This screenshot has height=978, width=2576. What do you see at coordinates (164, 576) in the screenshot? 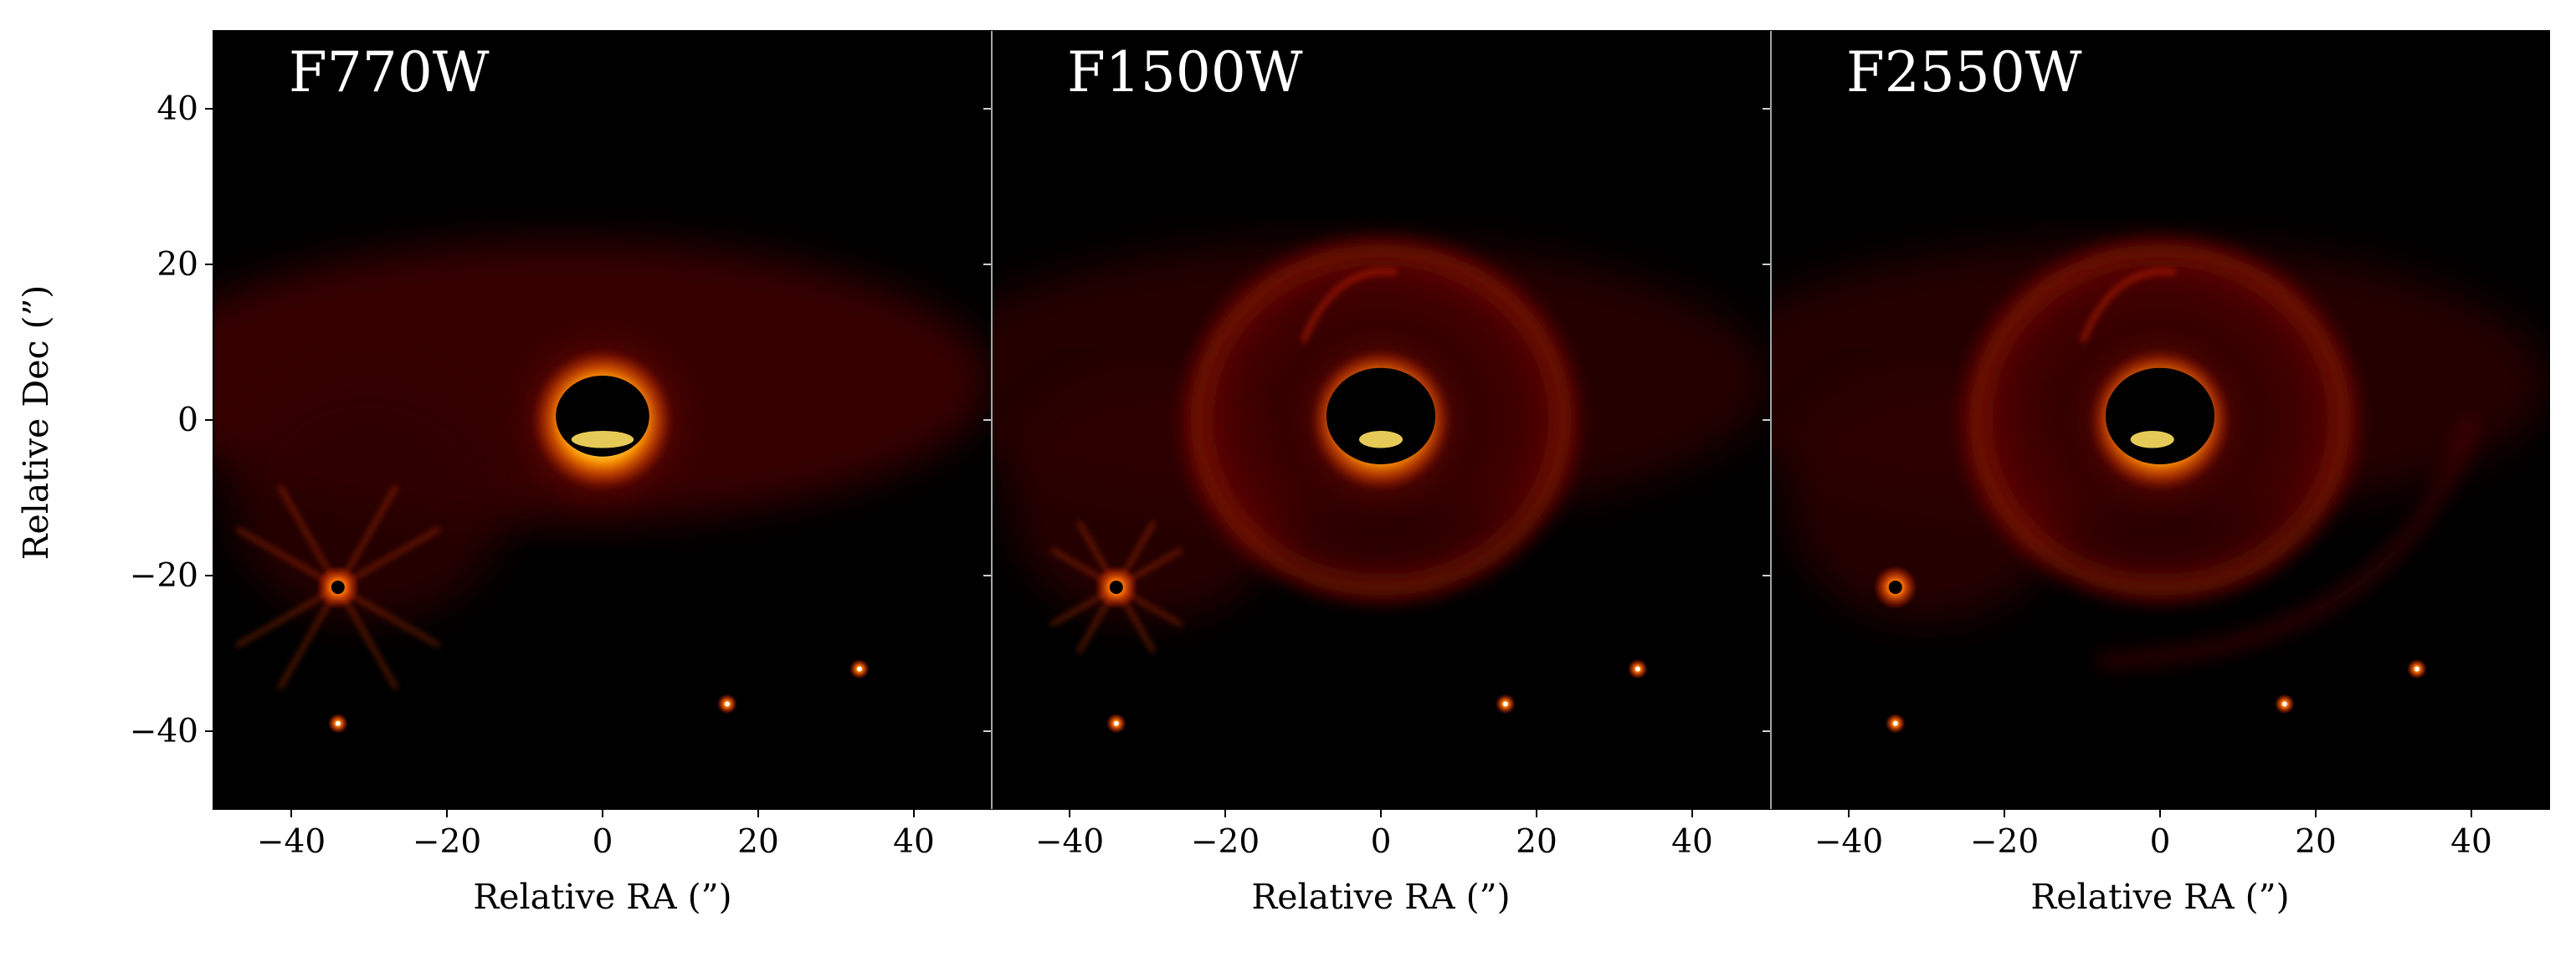
I see `y-tick-label: −20` at bounding box center [164, 576].